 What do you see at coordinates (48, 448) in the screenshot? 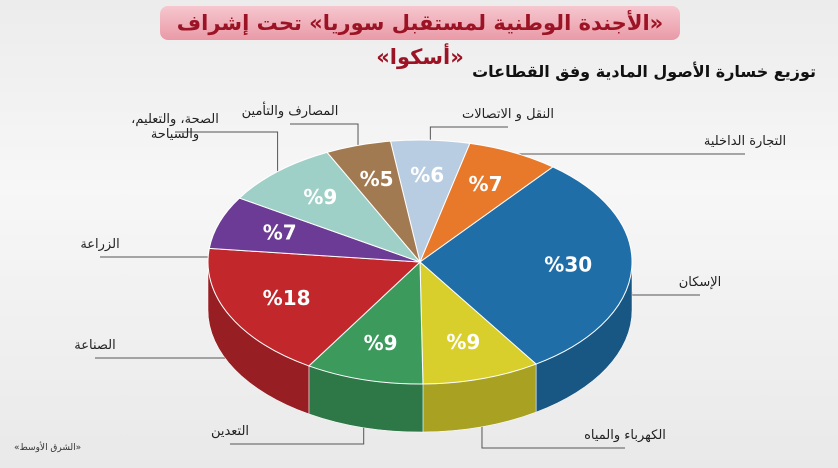
I see `source: «الشرق الأوسط»` at bounding box center [48, 448].